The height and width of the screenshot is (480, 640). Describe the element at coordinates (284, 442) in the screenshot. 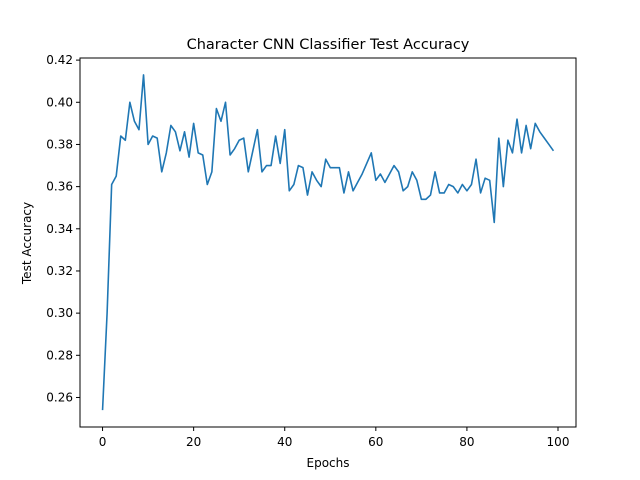

I see `x-tick-label: 40` at that location.